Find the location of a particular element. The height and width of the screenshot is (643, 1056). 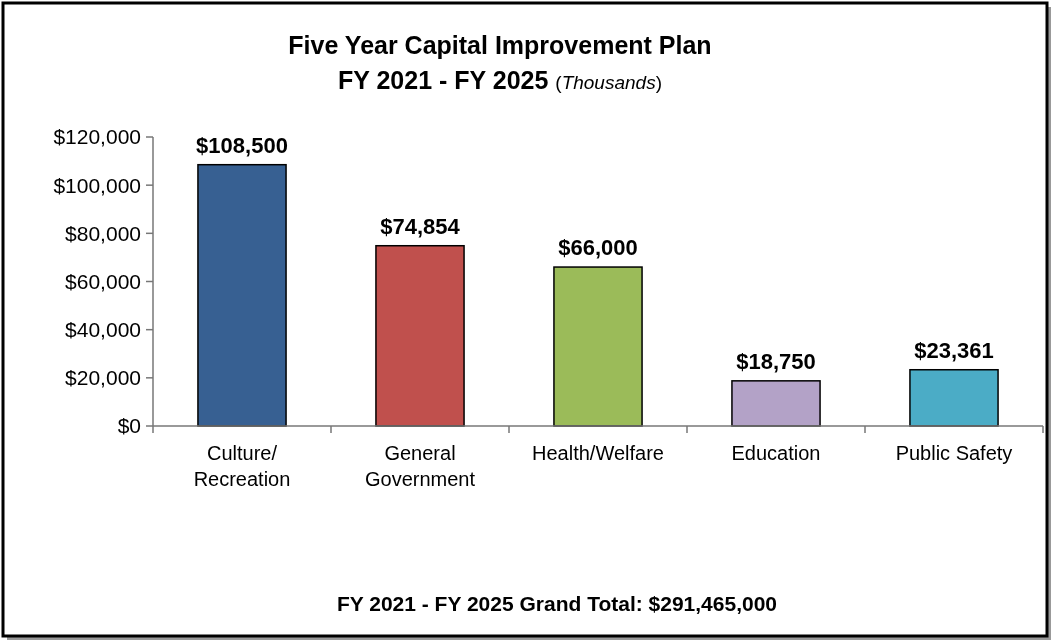

y-tick-label: $80,000 is located at coordinates (103, 233).